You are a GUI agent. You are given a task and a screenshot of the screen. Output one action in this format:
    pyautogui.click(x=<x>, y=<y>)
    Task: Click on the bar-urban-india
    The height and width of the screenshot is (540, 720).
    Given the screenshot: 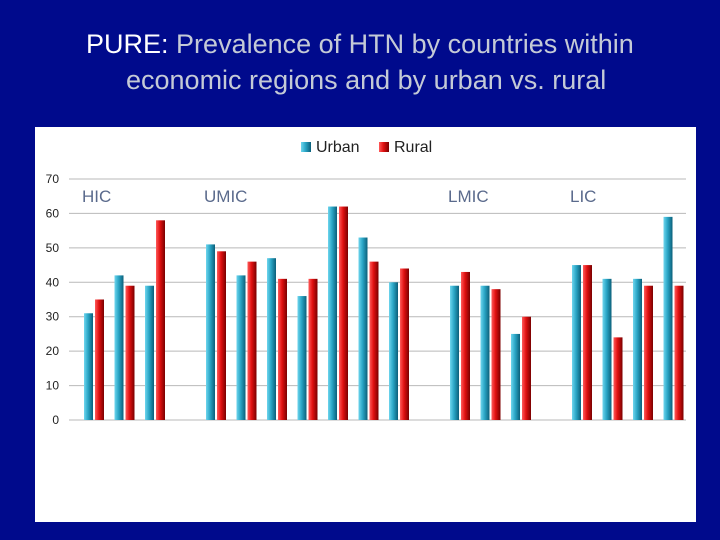 What is the action you would take?
    pyautogui.click(x=607, y=349)
    